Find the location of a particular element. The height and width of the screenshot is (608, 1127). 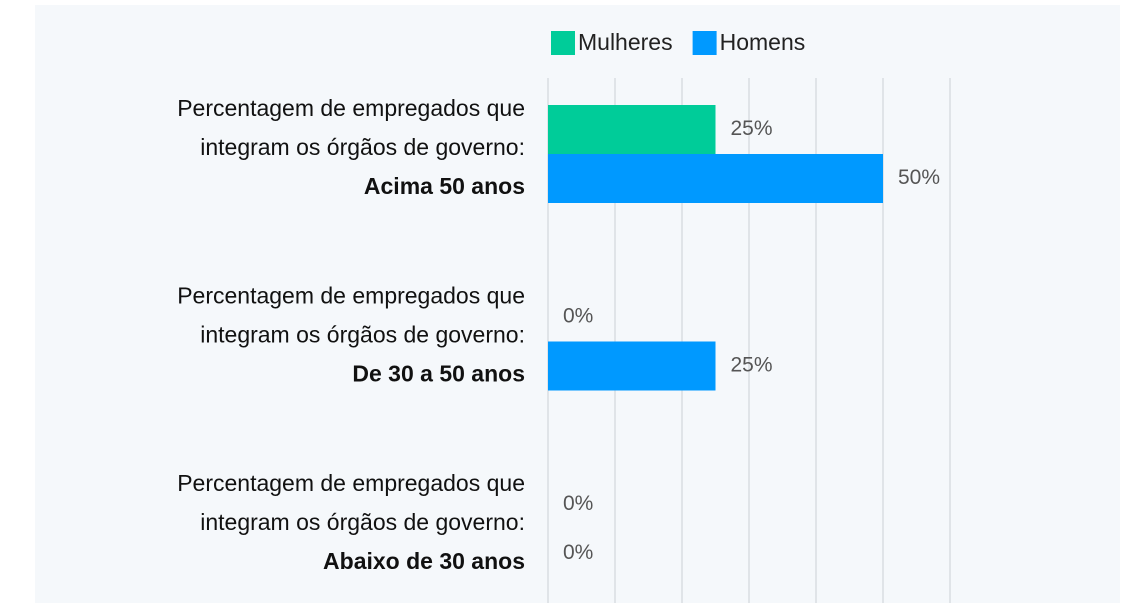

category-label: De 30 a 50 anos is located at coordinates (438, 374).